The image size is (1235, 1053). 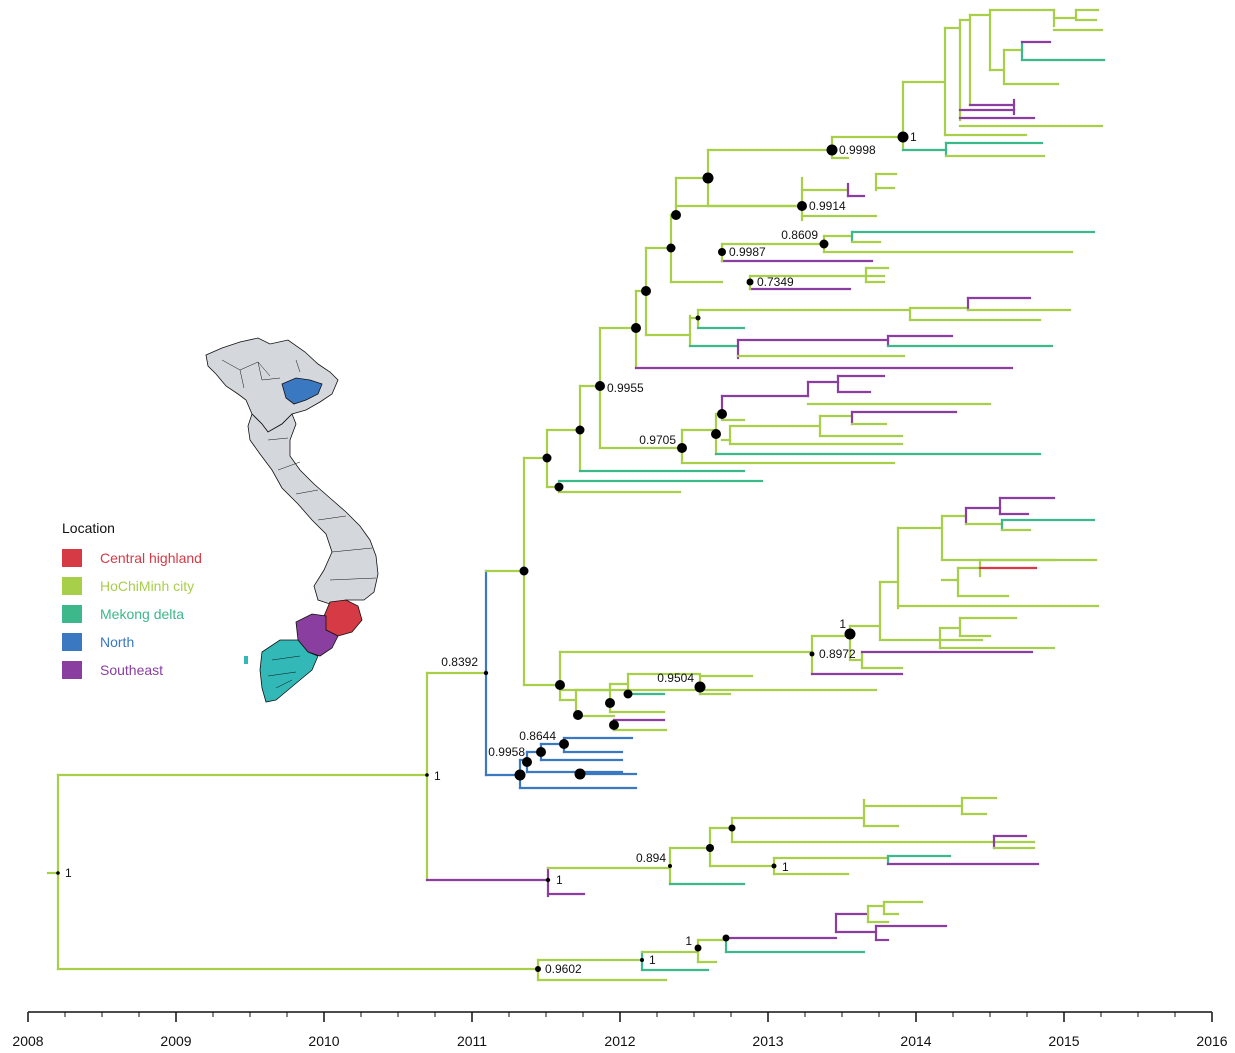 I want to click on legend-label: North, so click(x=117, y=642).